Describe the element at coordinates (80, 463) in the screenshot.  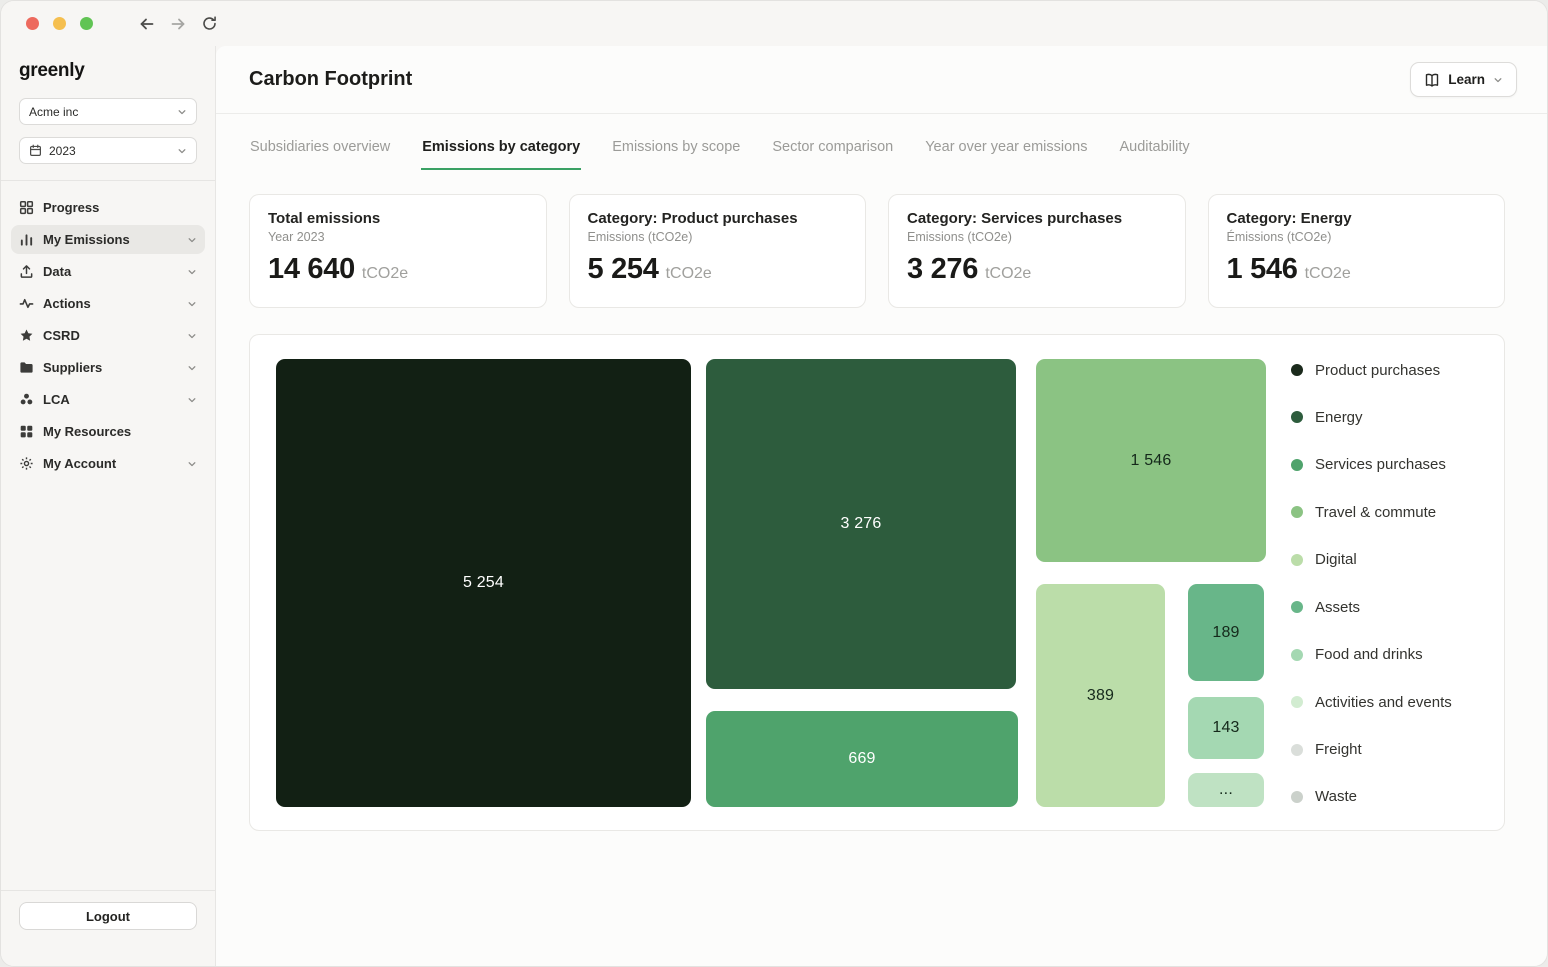
I see `sidebar-item-label: My Account` at that location.